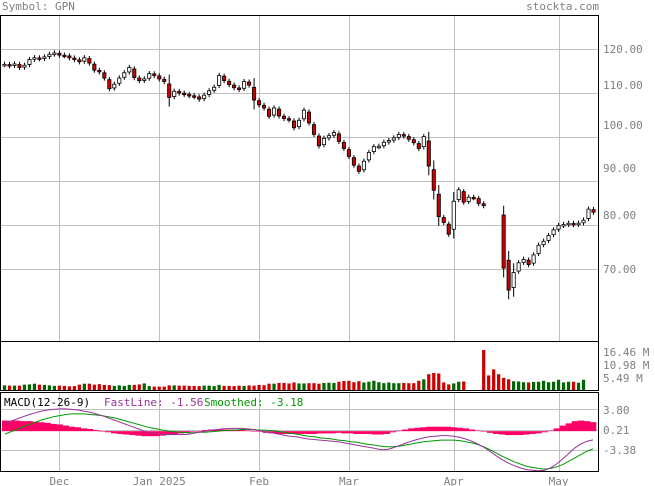  Describe the element at coordinates (299, 440) in the screenshot. I see `macd-fast-line` at that location.